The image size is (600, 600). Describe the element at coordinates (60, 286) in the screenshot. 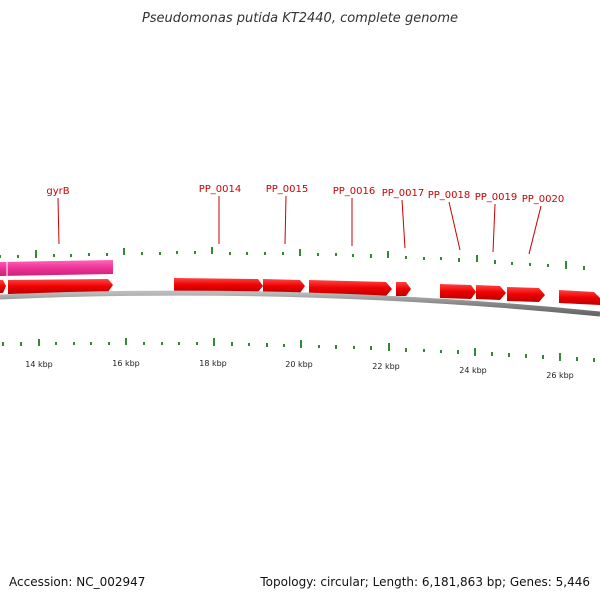

I see `gene-arrow-gyrb` at that location.